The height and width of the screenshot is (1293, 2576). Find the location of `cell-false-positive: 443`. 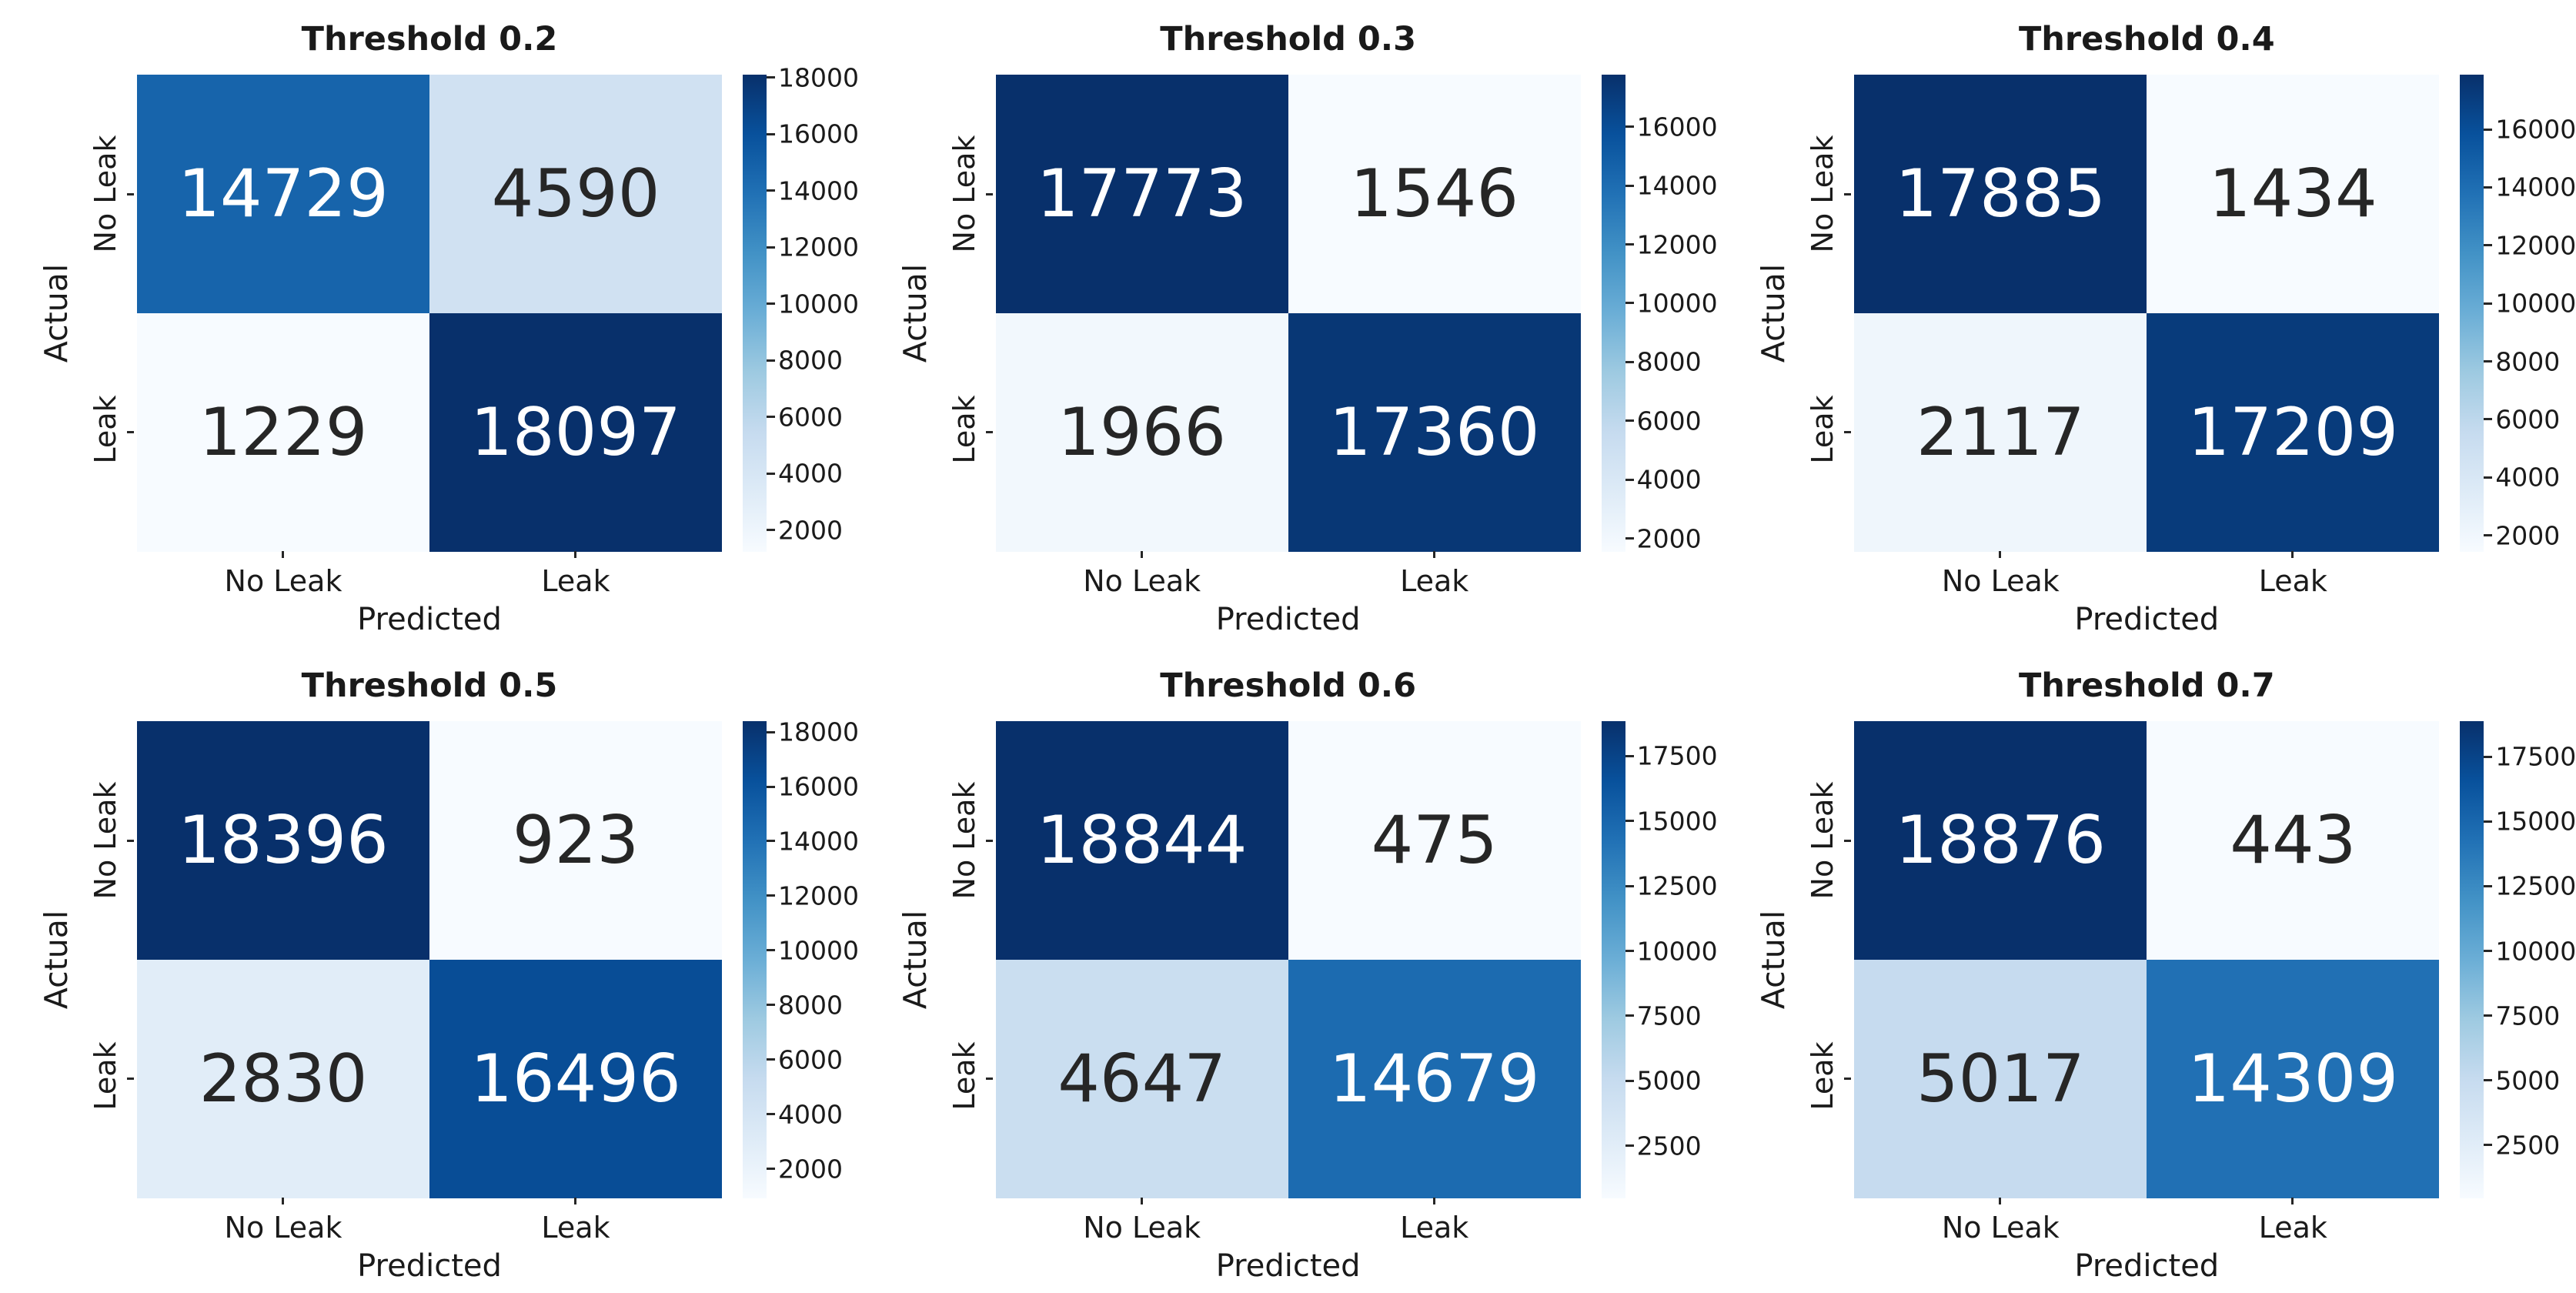

cell-false-positive: 443 is located at coordinates (2293, 840).